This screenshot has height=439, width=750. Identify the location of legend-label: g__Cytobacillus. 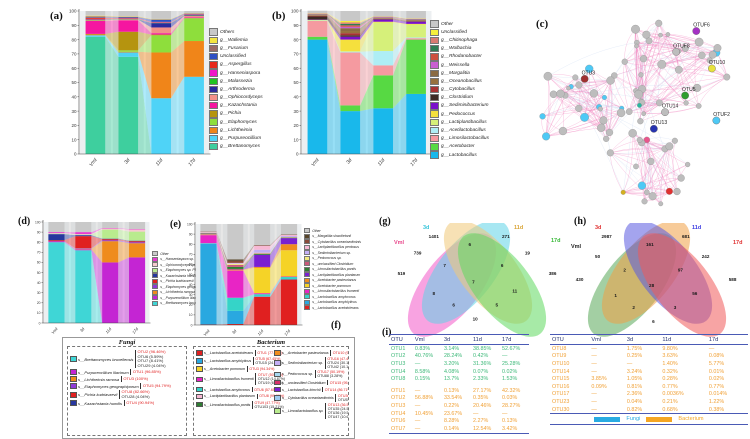
(458, 90).